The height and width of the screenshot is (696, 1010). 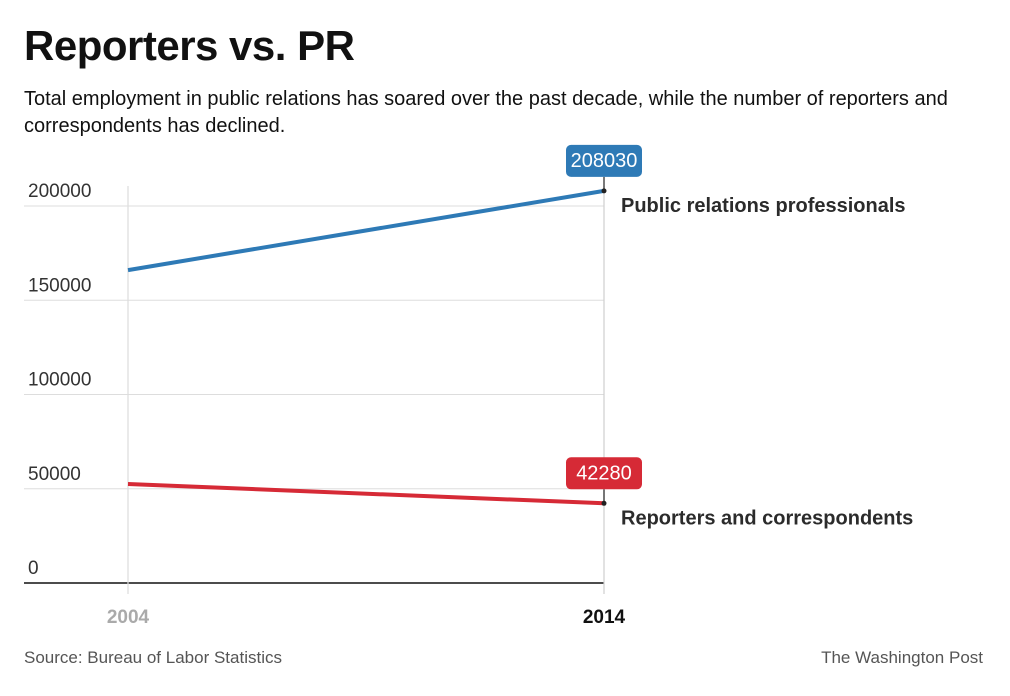 What do you see at coordinates (54, 474) in the screenshot?
I see `y-tick-label: 50000` at bounding box center [54, 474].